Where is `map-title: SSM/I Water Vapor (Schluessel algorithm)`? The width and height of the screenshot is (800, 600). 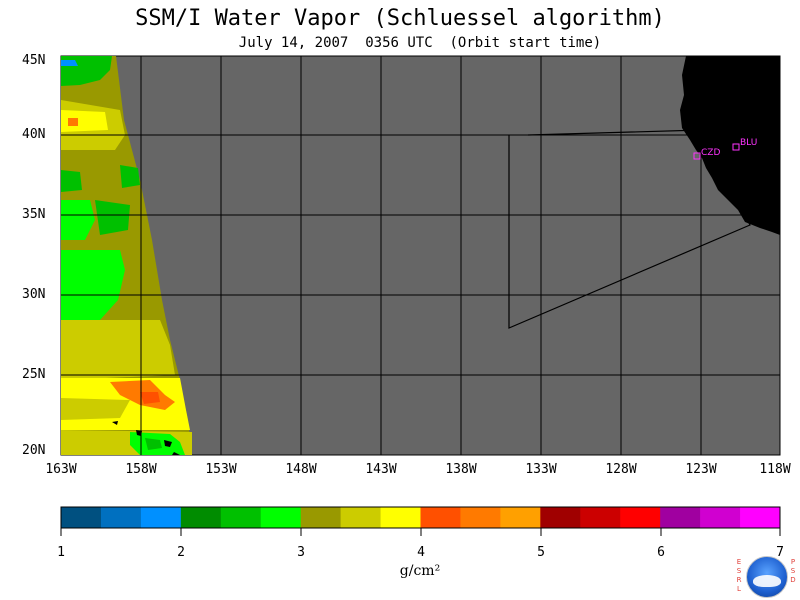 map-title: SSM/I Water Vapor (Schluessel algorithm) is located at coordinates (400, 18).